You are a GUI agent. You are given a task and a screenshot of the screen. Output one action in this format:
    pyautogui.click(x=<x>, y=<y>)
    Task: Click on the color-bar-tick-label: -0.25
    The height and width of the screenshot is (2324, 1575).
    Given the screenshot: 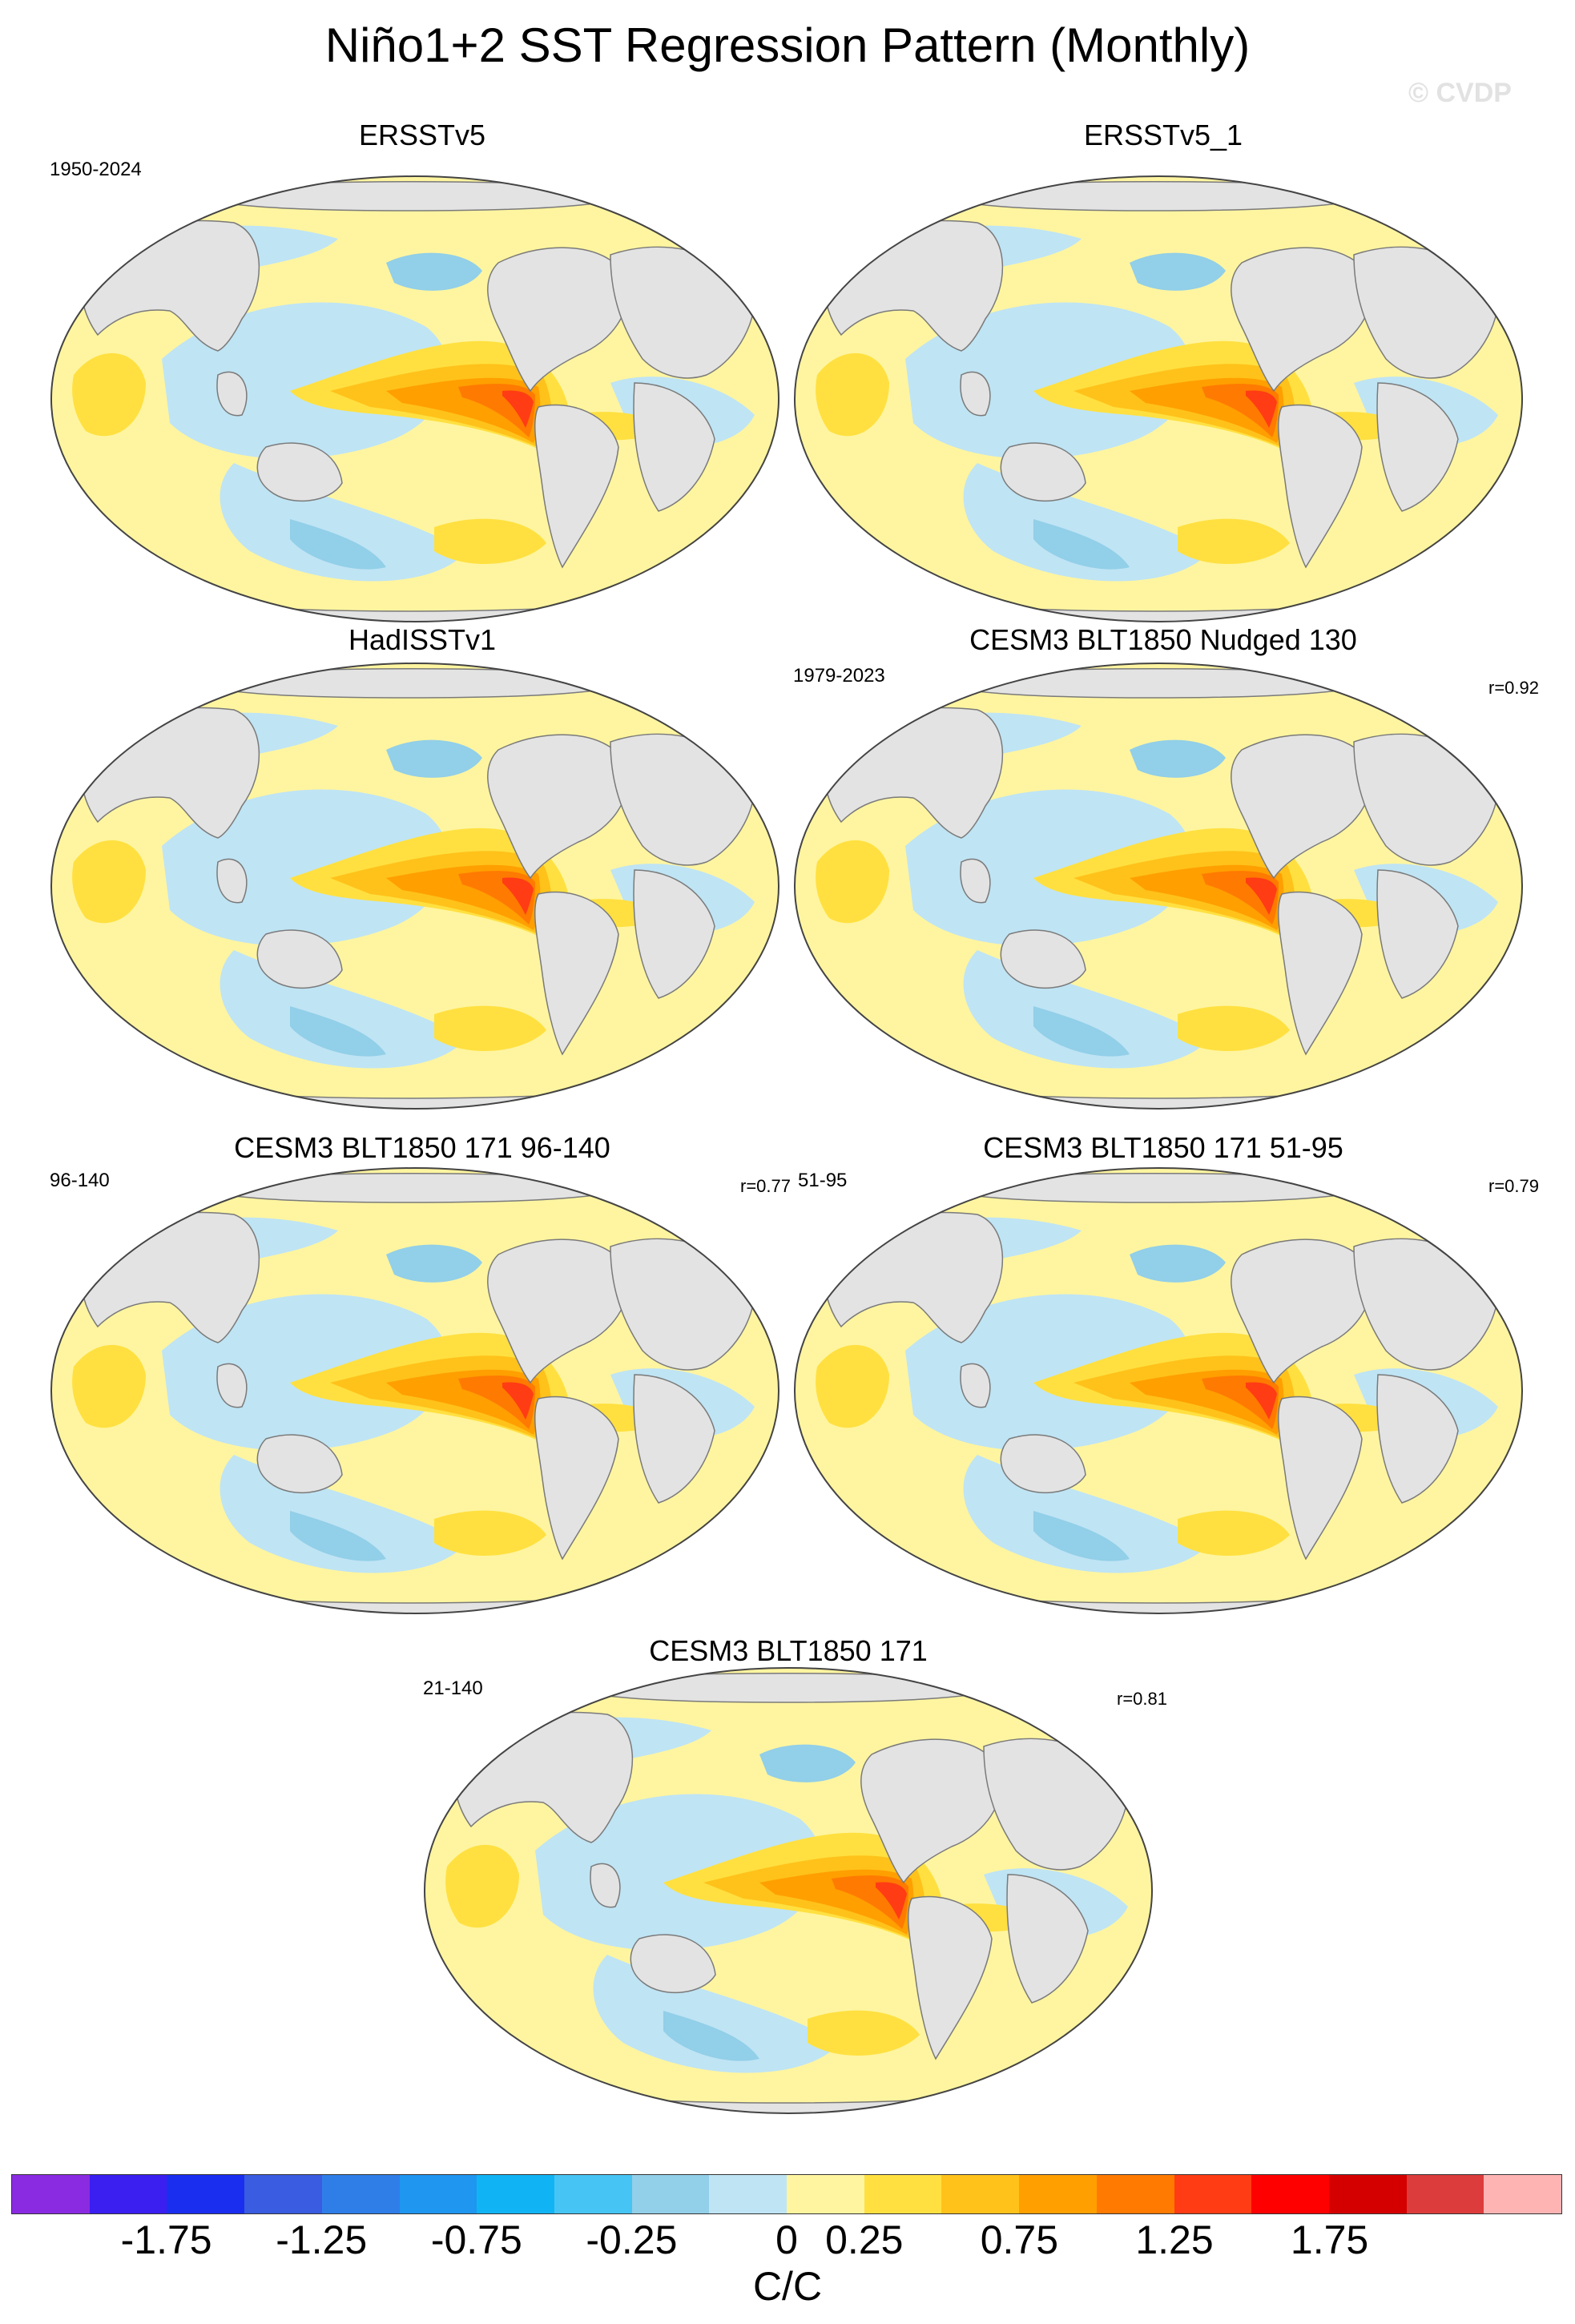 What is the action you would take?
    pyautogui.click(x=632, y=2239)
    